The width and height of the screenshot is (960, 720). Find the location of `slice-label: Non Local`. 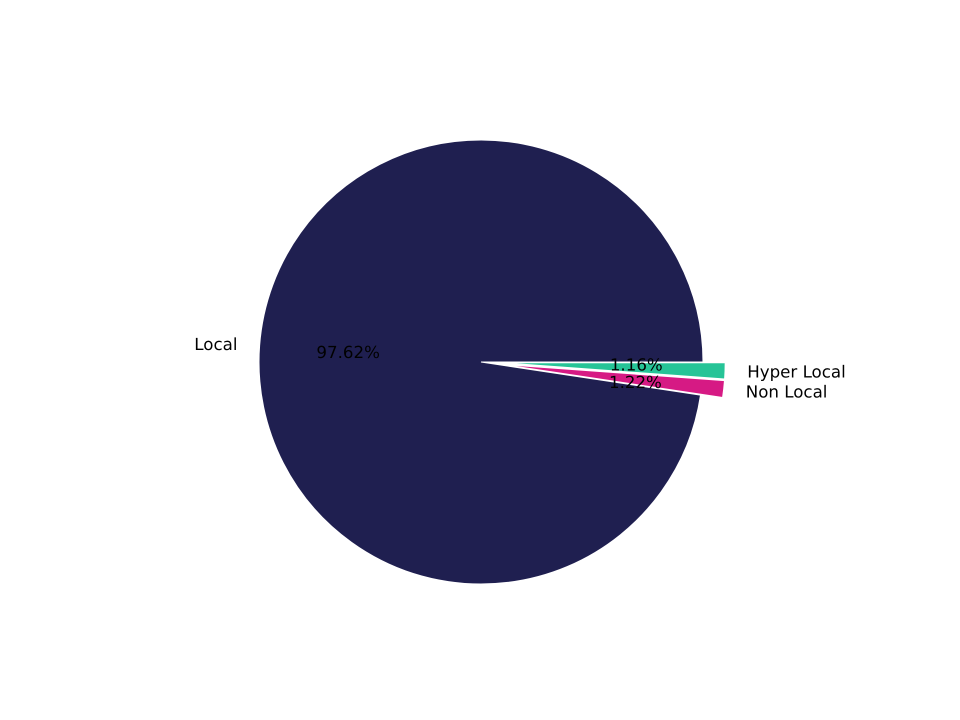

slice-label: Non Local is located at coordinates (787, 392).